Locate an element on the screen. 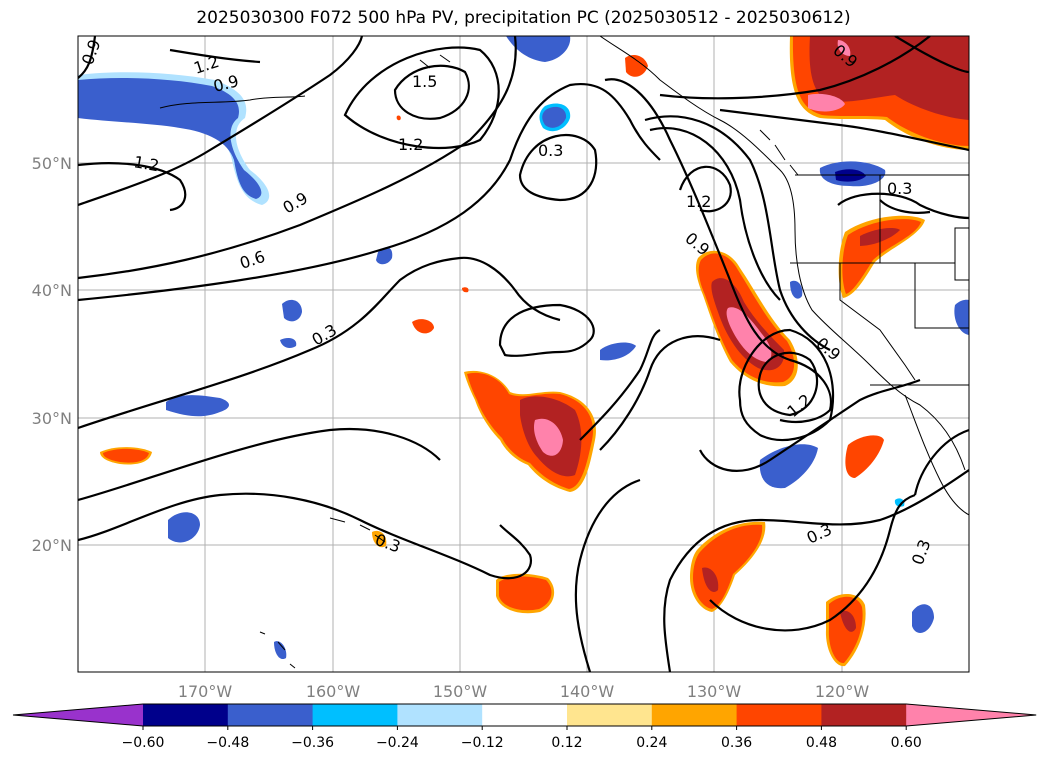 The image size is (1047, 765). political-borders is located at coordinates (879, 280).